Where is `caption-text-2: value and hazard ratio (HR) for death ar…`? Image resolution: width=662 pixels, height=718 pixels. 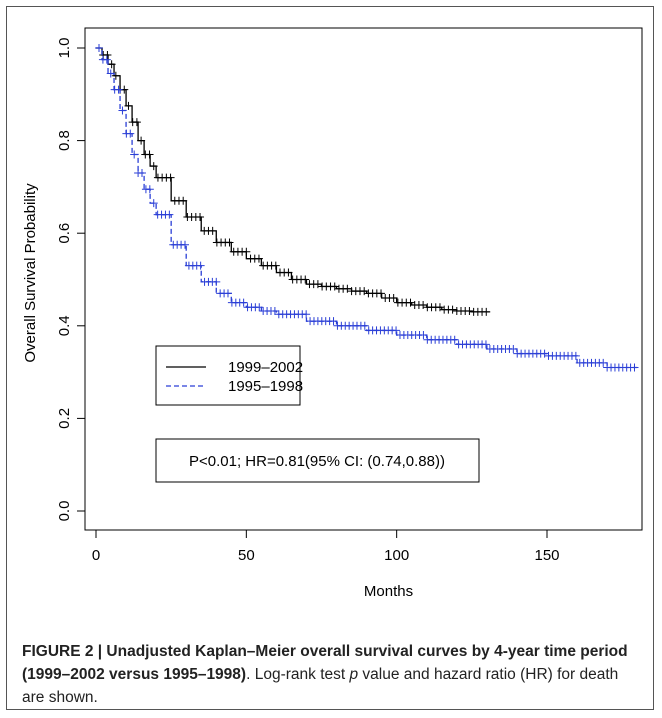
caption-text-2: value and hazard ratio (HR) for death ar… is located at coordinates (320, 686).